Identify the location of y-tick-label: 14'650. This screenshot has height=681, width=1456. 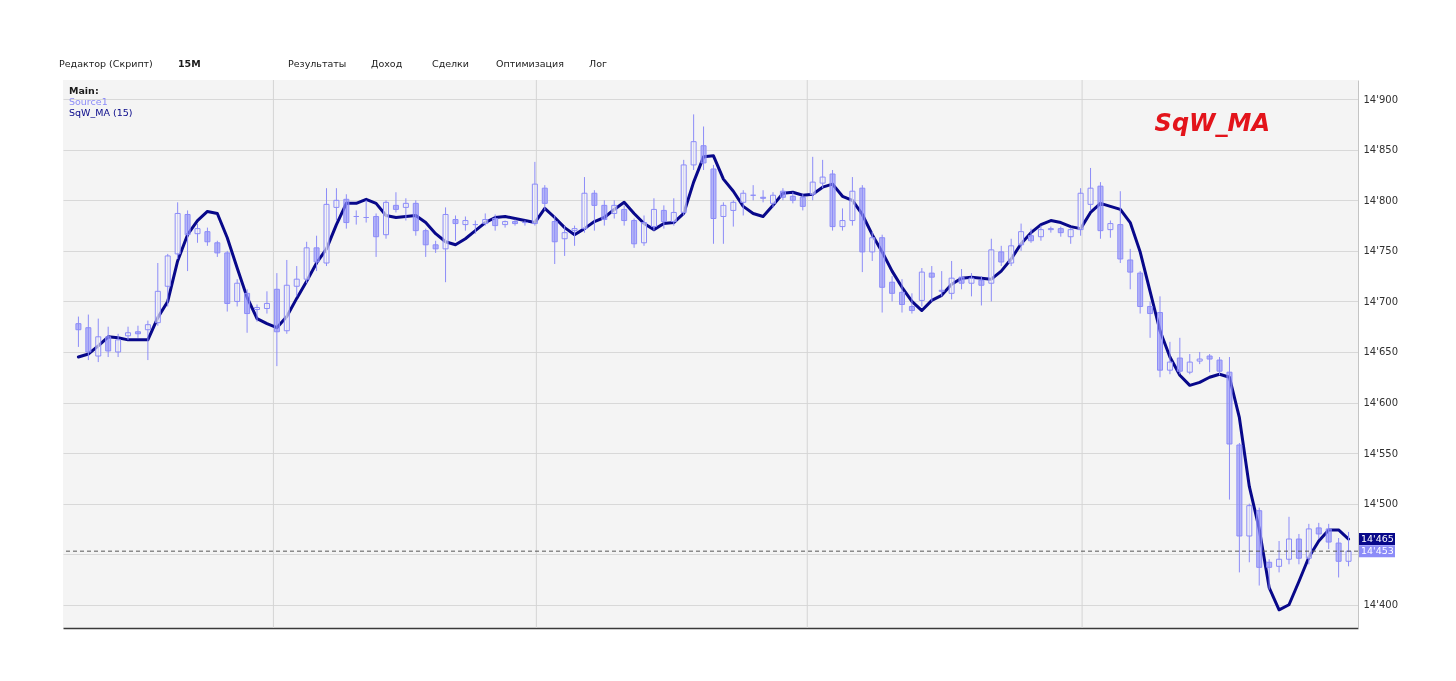
(1381, 352).